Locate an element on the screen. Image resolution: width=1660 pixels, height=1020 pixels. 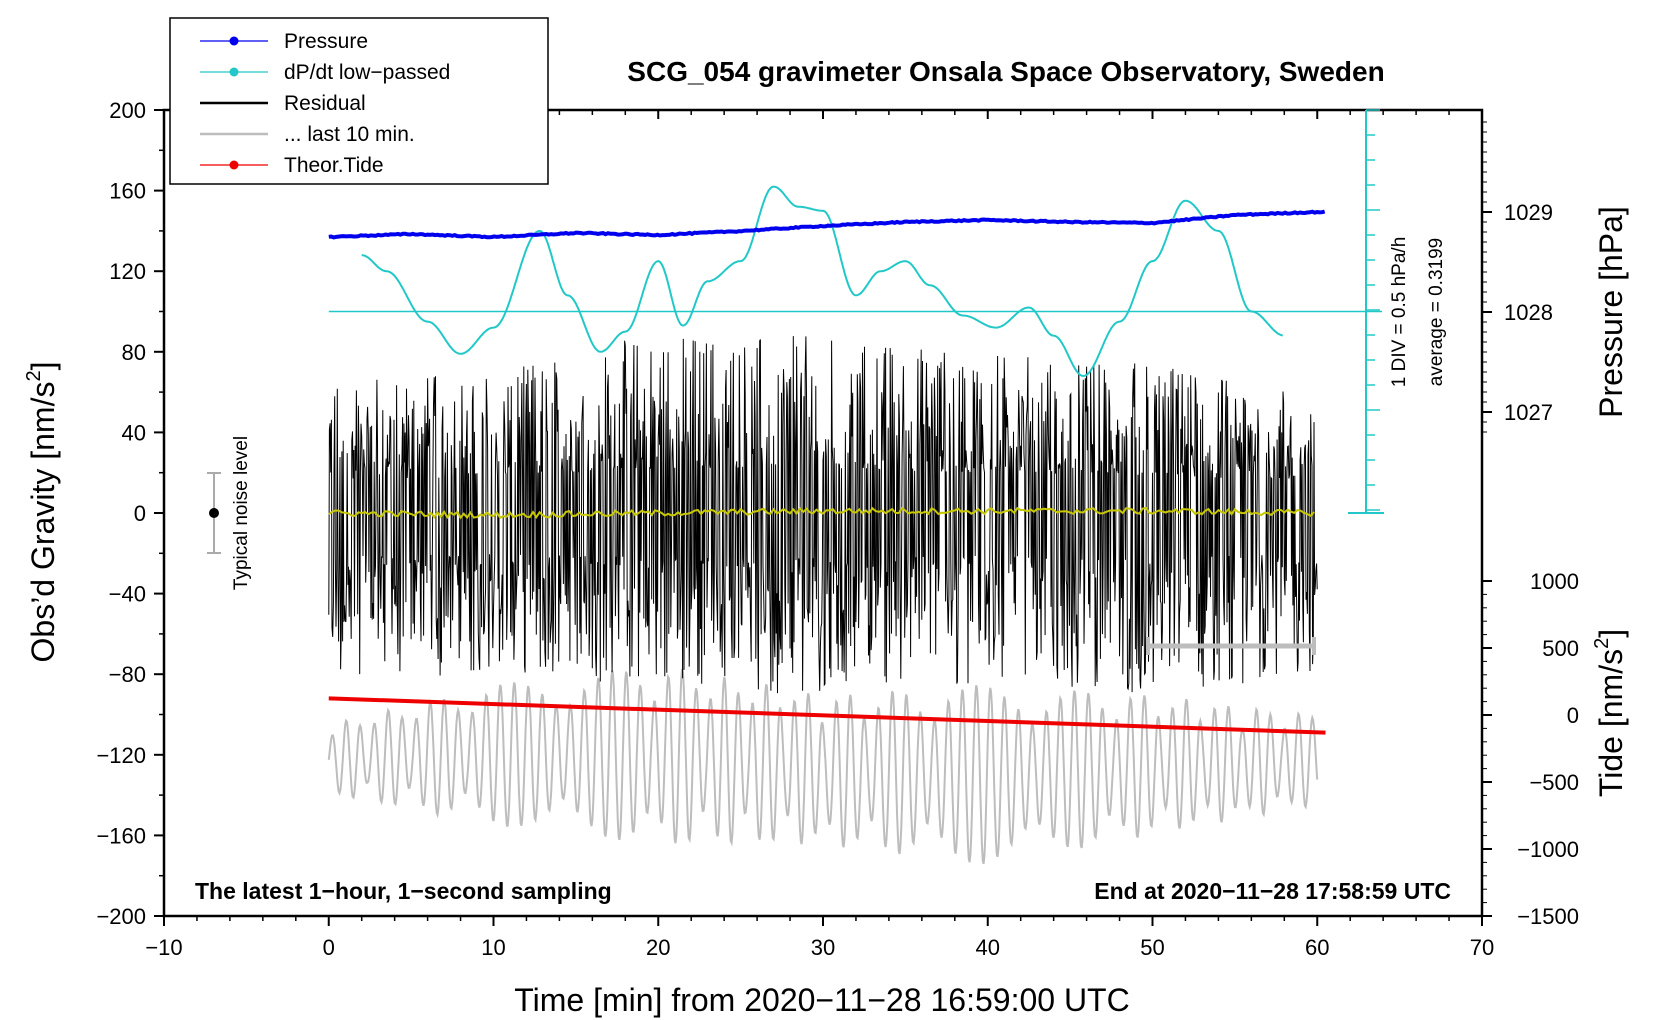
tide-axis-label: Tide [nm/s2] is located at coordinates (1610, 713).